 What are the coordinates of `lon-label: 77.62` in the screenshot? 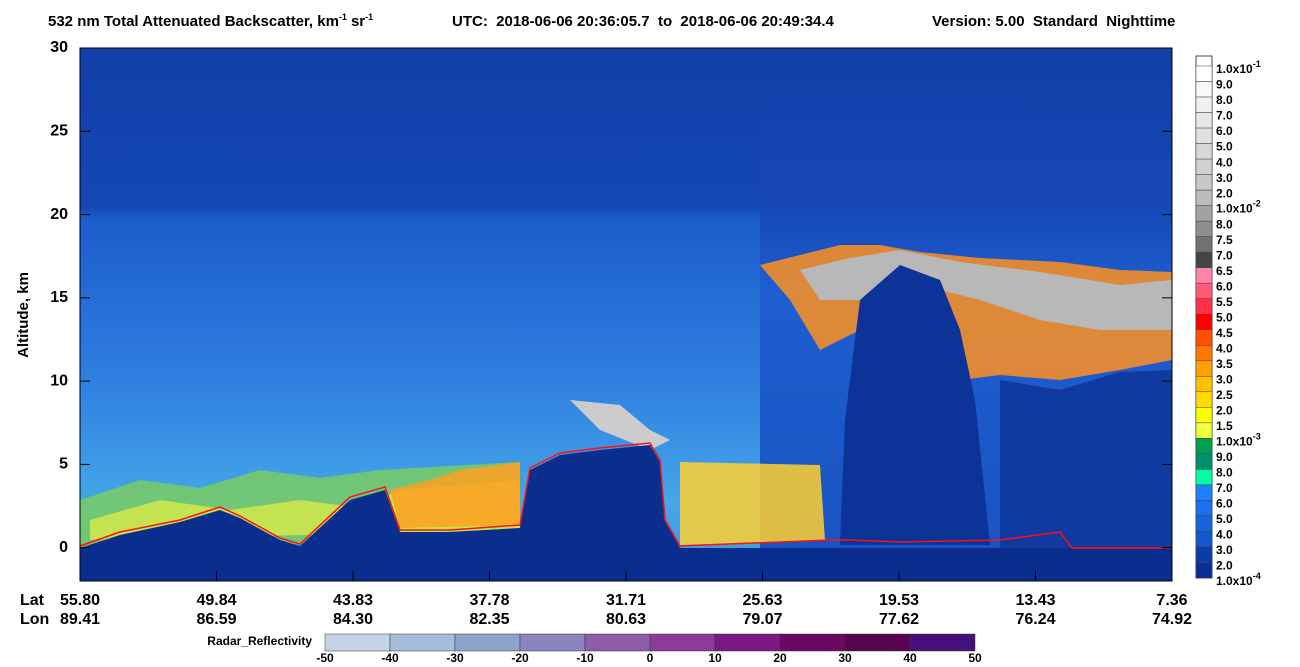 It's located at (899, 619).